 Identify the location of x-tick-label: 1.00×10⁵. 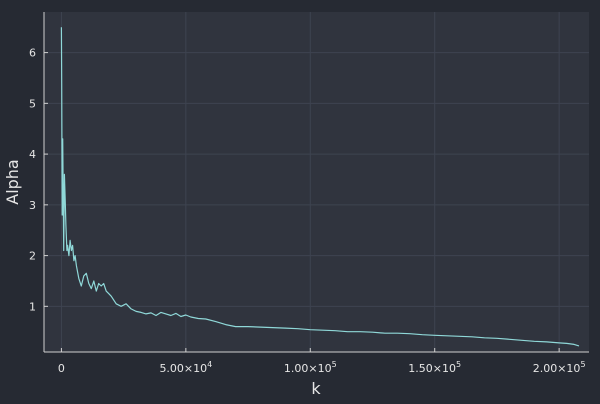
(310, 367).